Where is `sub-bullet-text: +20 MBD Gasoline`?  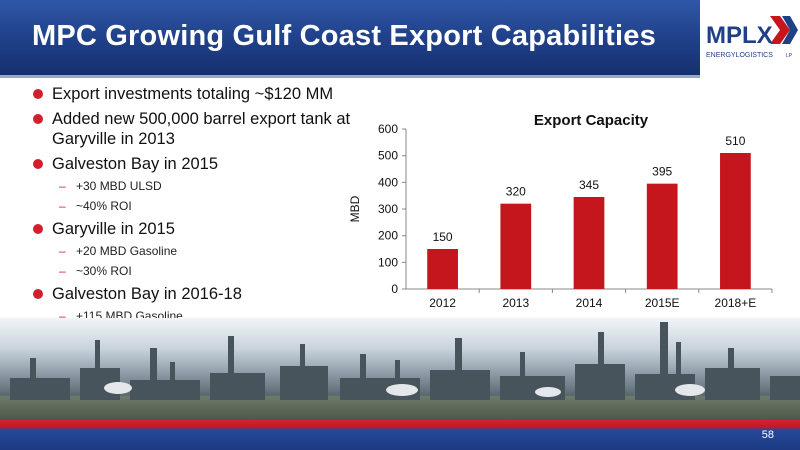 sub-bullet-text: +20 MBD Gasoline is located at coordinates (127, 251).